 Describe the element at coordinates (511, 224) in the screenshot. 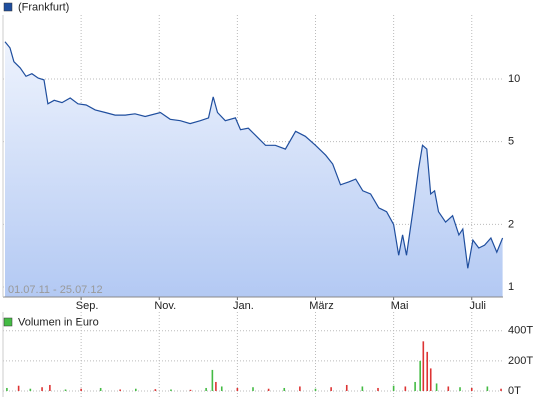

I see `y-tick-label: 2` at that location.